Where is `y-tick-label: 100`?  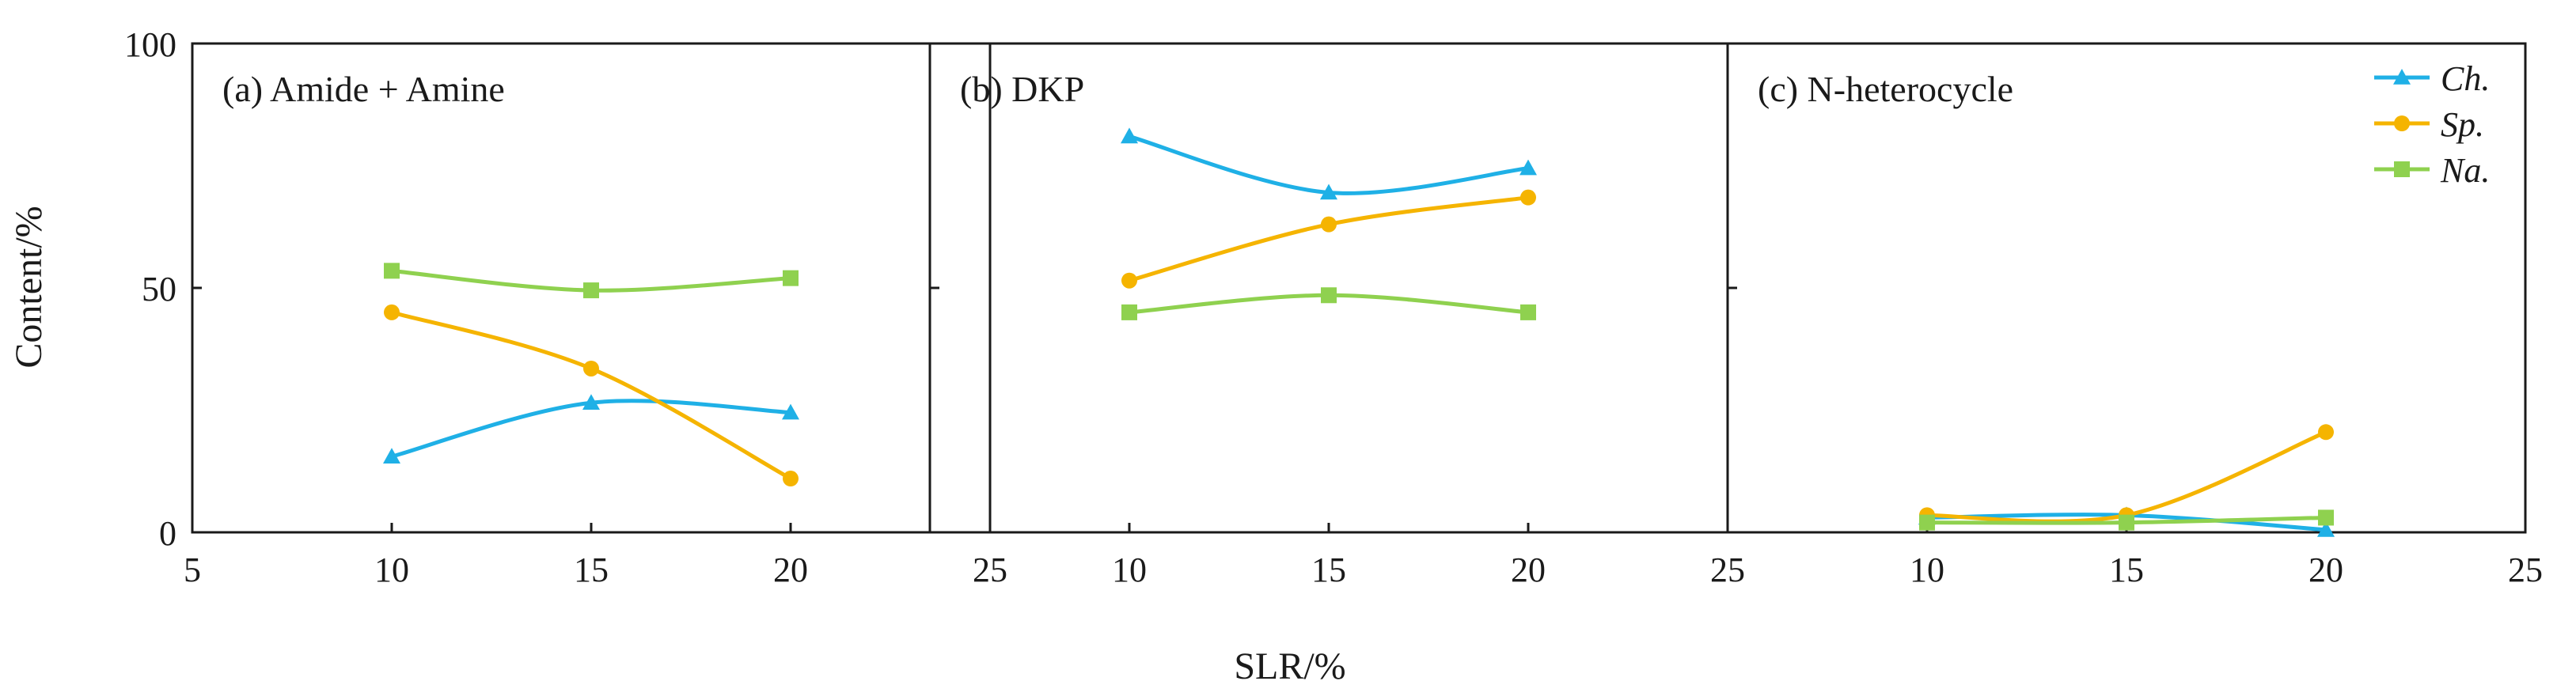
y-tick-label: 100 is located at coordinates (150, 44).